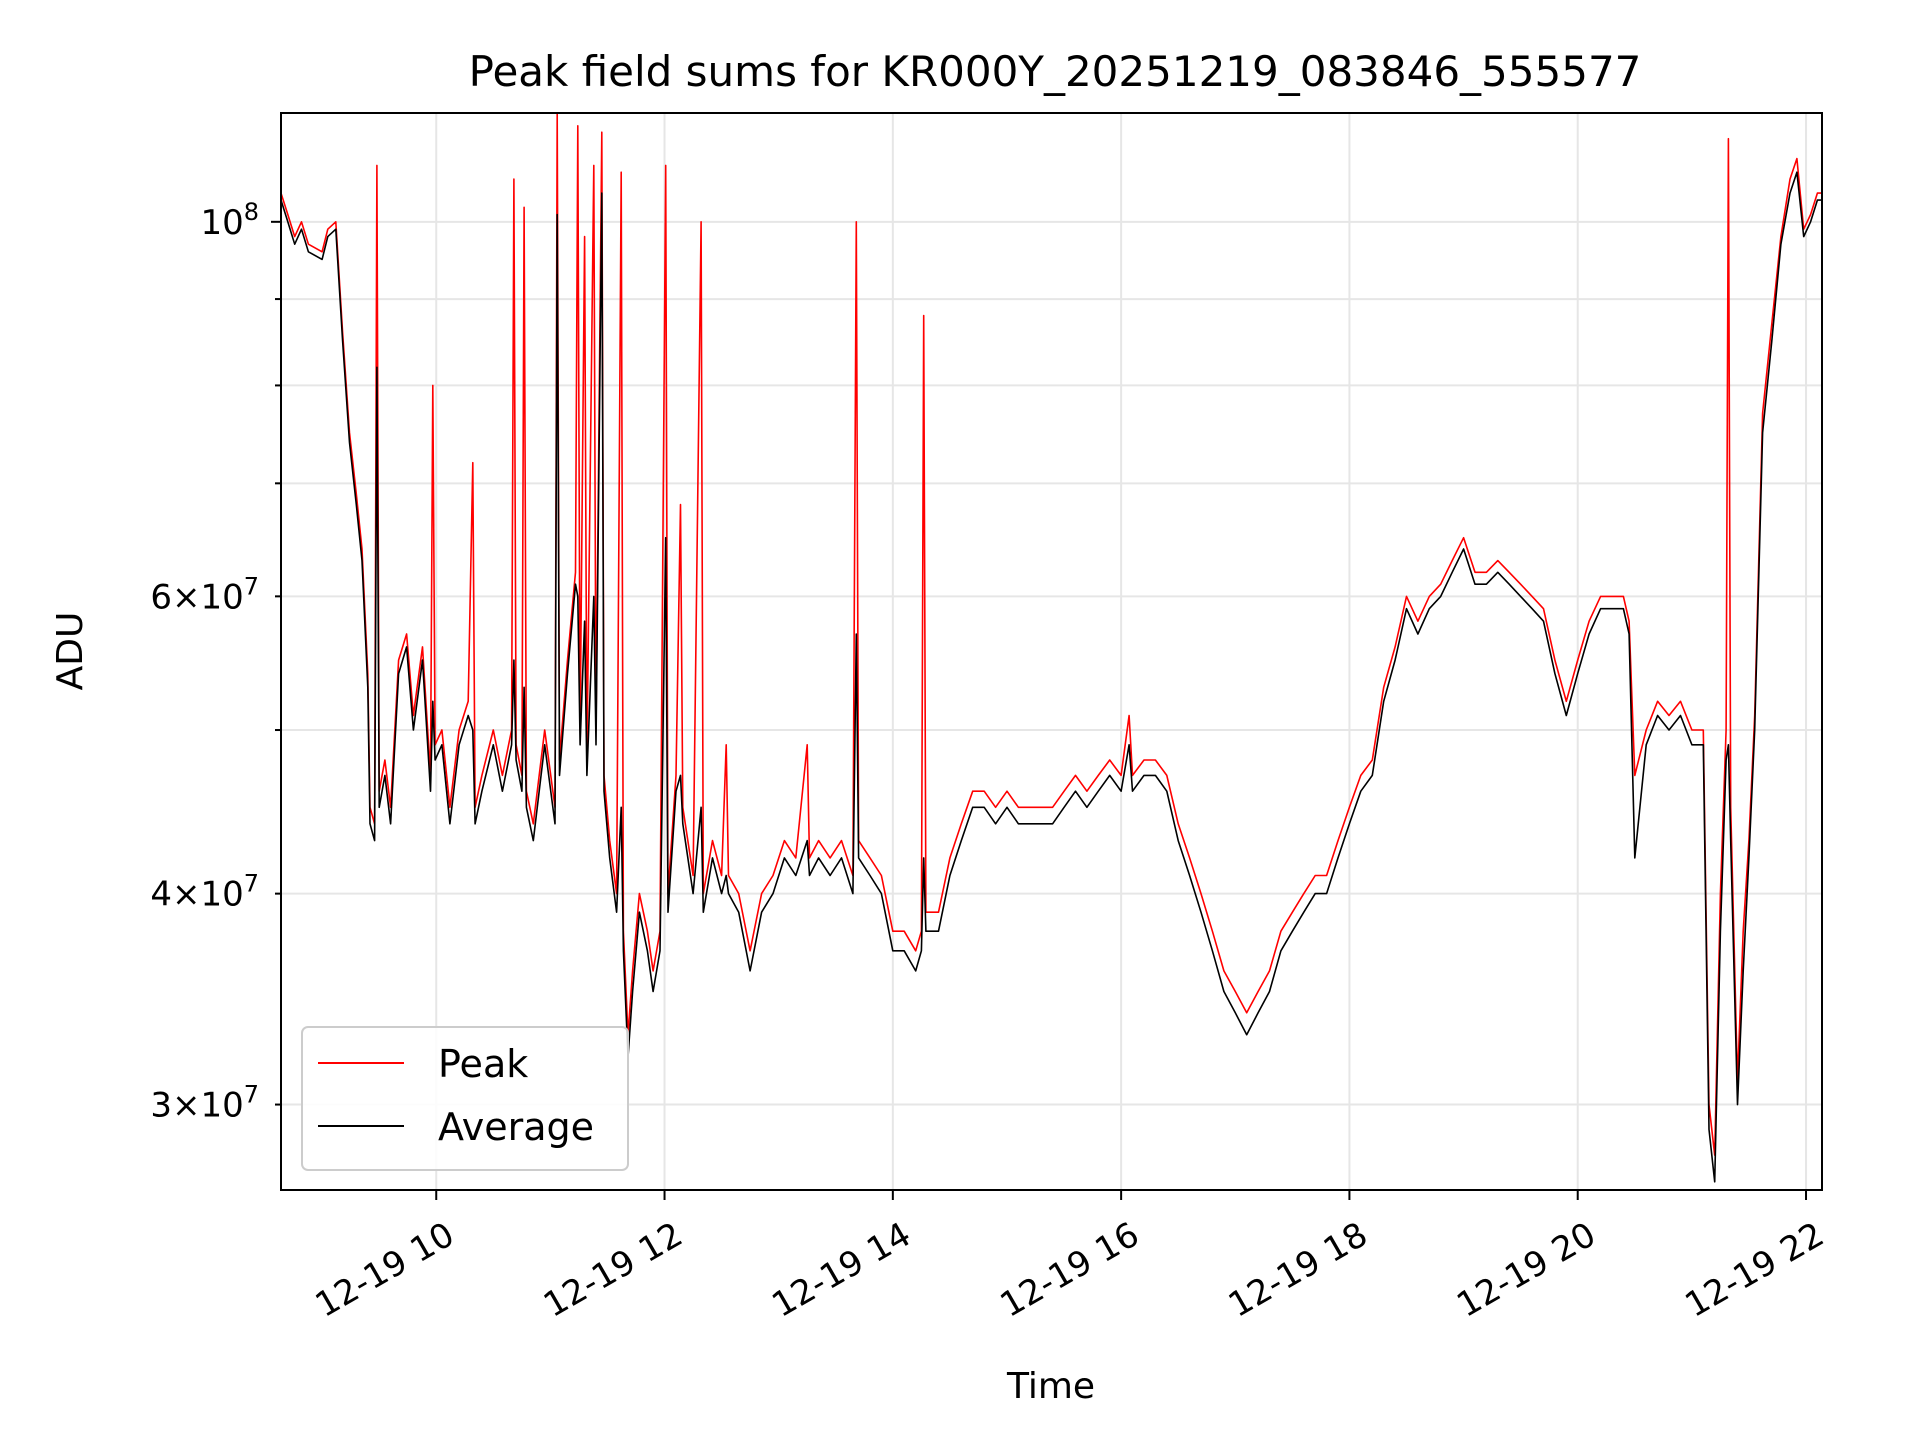 The width and height of the screenshot is (1920, 1440). Describe the element at coordinates (483, 1064) in the screenshot. I see `legend-label-peak: Peak` at that location.